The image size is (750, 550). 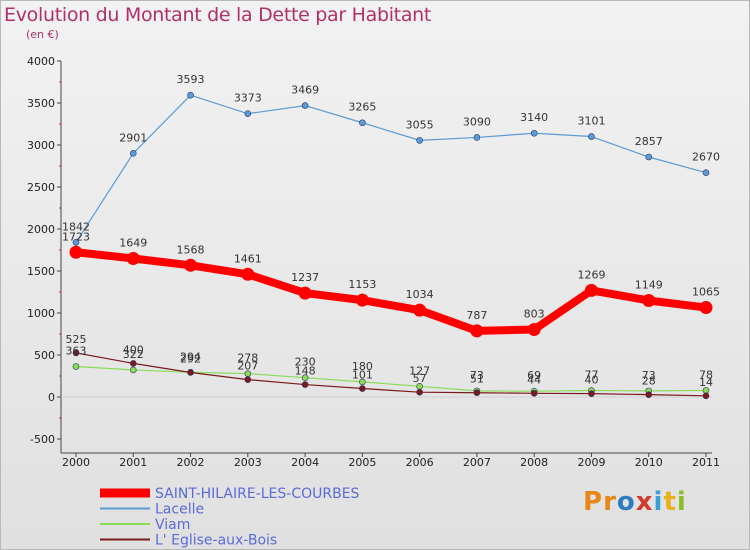 What do you see at coordinates (534, 462) in the screenshot?
I see `x-tick-label: 2008` at bounding box center [534, 462].